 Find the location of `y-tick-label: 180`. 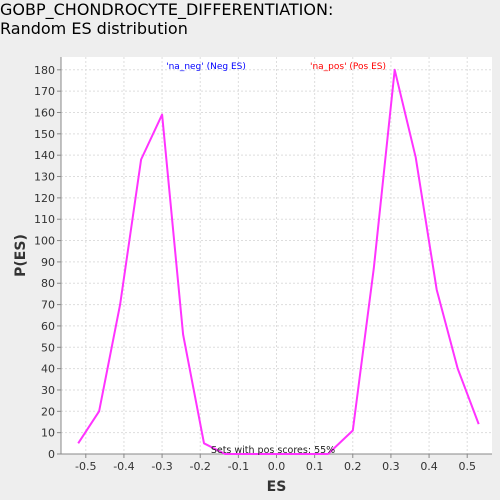

y-tick-label: 180 is located at coordinates (44, 70).